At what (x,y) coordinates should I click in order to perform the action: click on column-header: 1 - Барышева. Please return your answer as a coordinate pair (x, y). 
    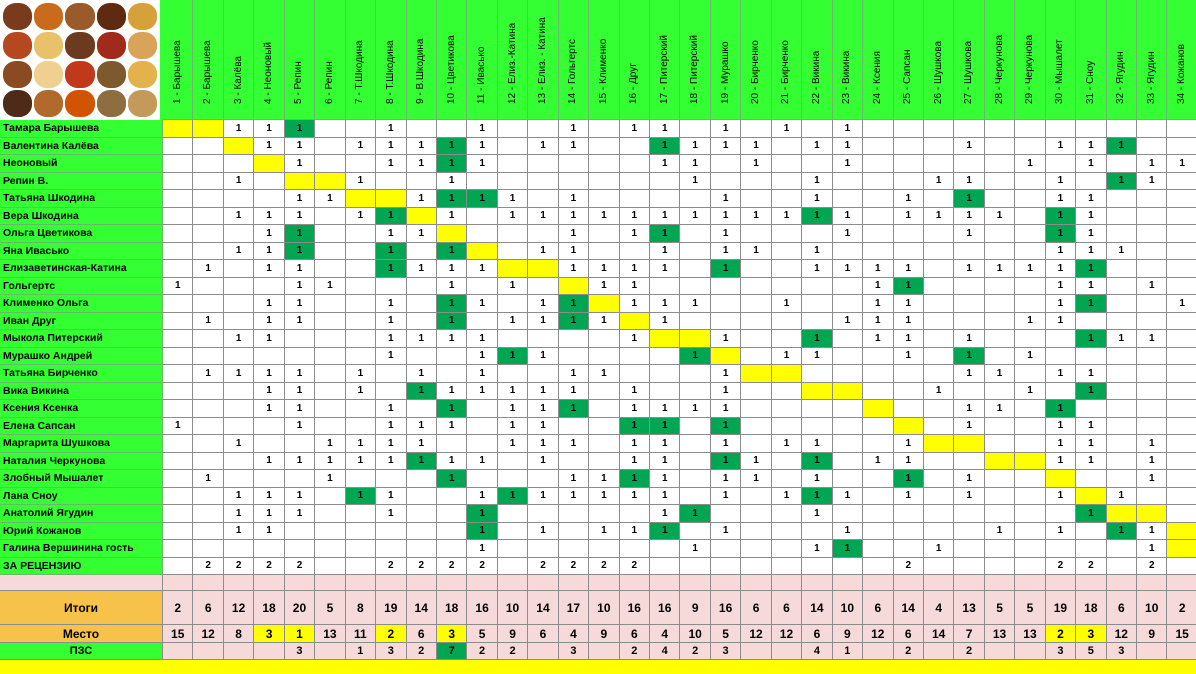
    Looking at the image, I should click on (178, 60).